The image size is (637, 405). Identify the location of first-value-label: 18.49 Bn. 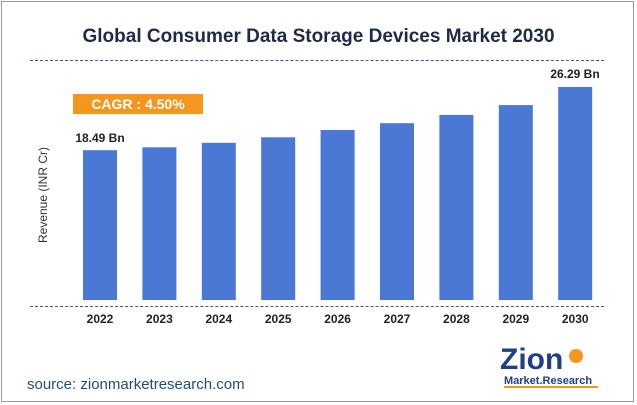
(99, 138).